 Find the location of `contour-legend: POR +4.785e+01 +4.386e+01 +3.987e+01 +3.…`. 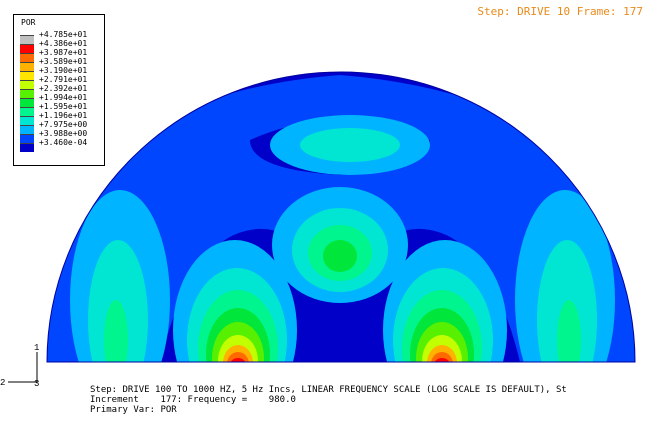

contour-legend: POR +4.785e+01 +4.386e+01 +3.987e+01 +3.… is located at coordinates (59, 90).